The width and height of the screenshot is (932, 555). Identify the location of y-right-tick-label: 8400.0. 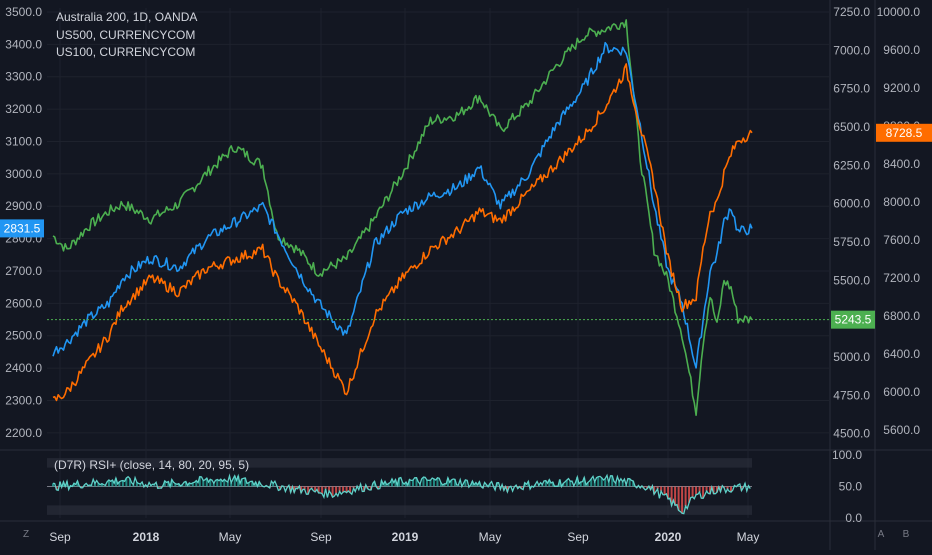
(901, 164).